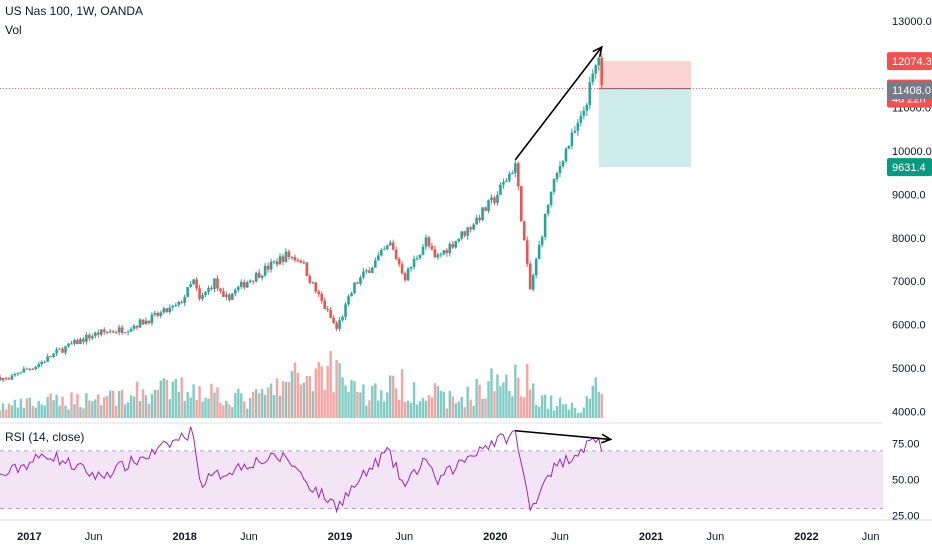 The height and width of the screenshot is (550, 932). Describe the element at coordinates (563, 435) in the screenshot. I see `rsi-divergence-arrow` at that location.